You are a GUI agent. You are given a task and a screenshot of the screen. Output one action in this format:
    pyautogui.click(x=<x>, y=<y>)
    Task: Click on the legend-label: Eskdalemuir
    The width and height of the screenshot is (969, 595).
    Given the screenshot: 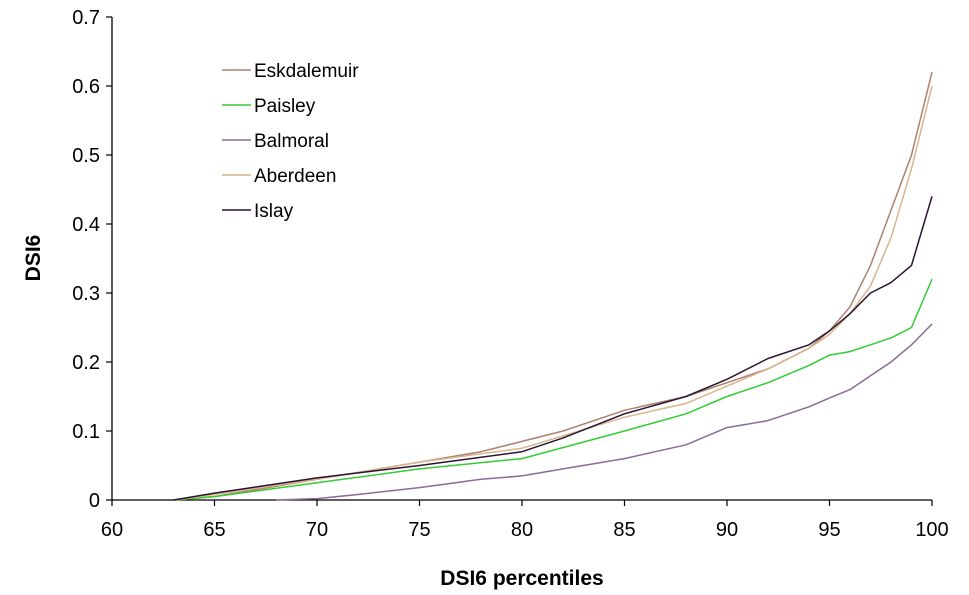 What is the action you would take?
    pyautogui.click(x=306, y=71)
    